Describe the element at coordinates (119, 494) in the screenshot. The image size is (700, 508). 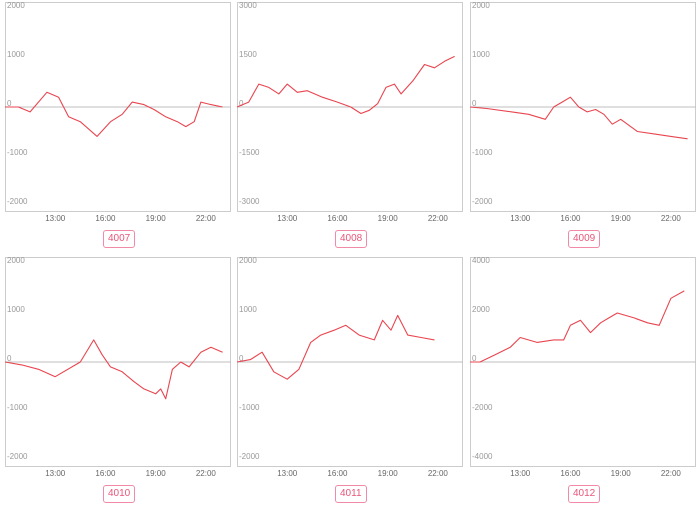
I see `chart-label-badge: 4010` at that location.